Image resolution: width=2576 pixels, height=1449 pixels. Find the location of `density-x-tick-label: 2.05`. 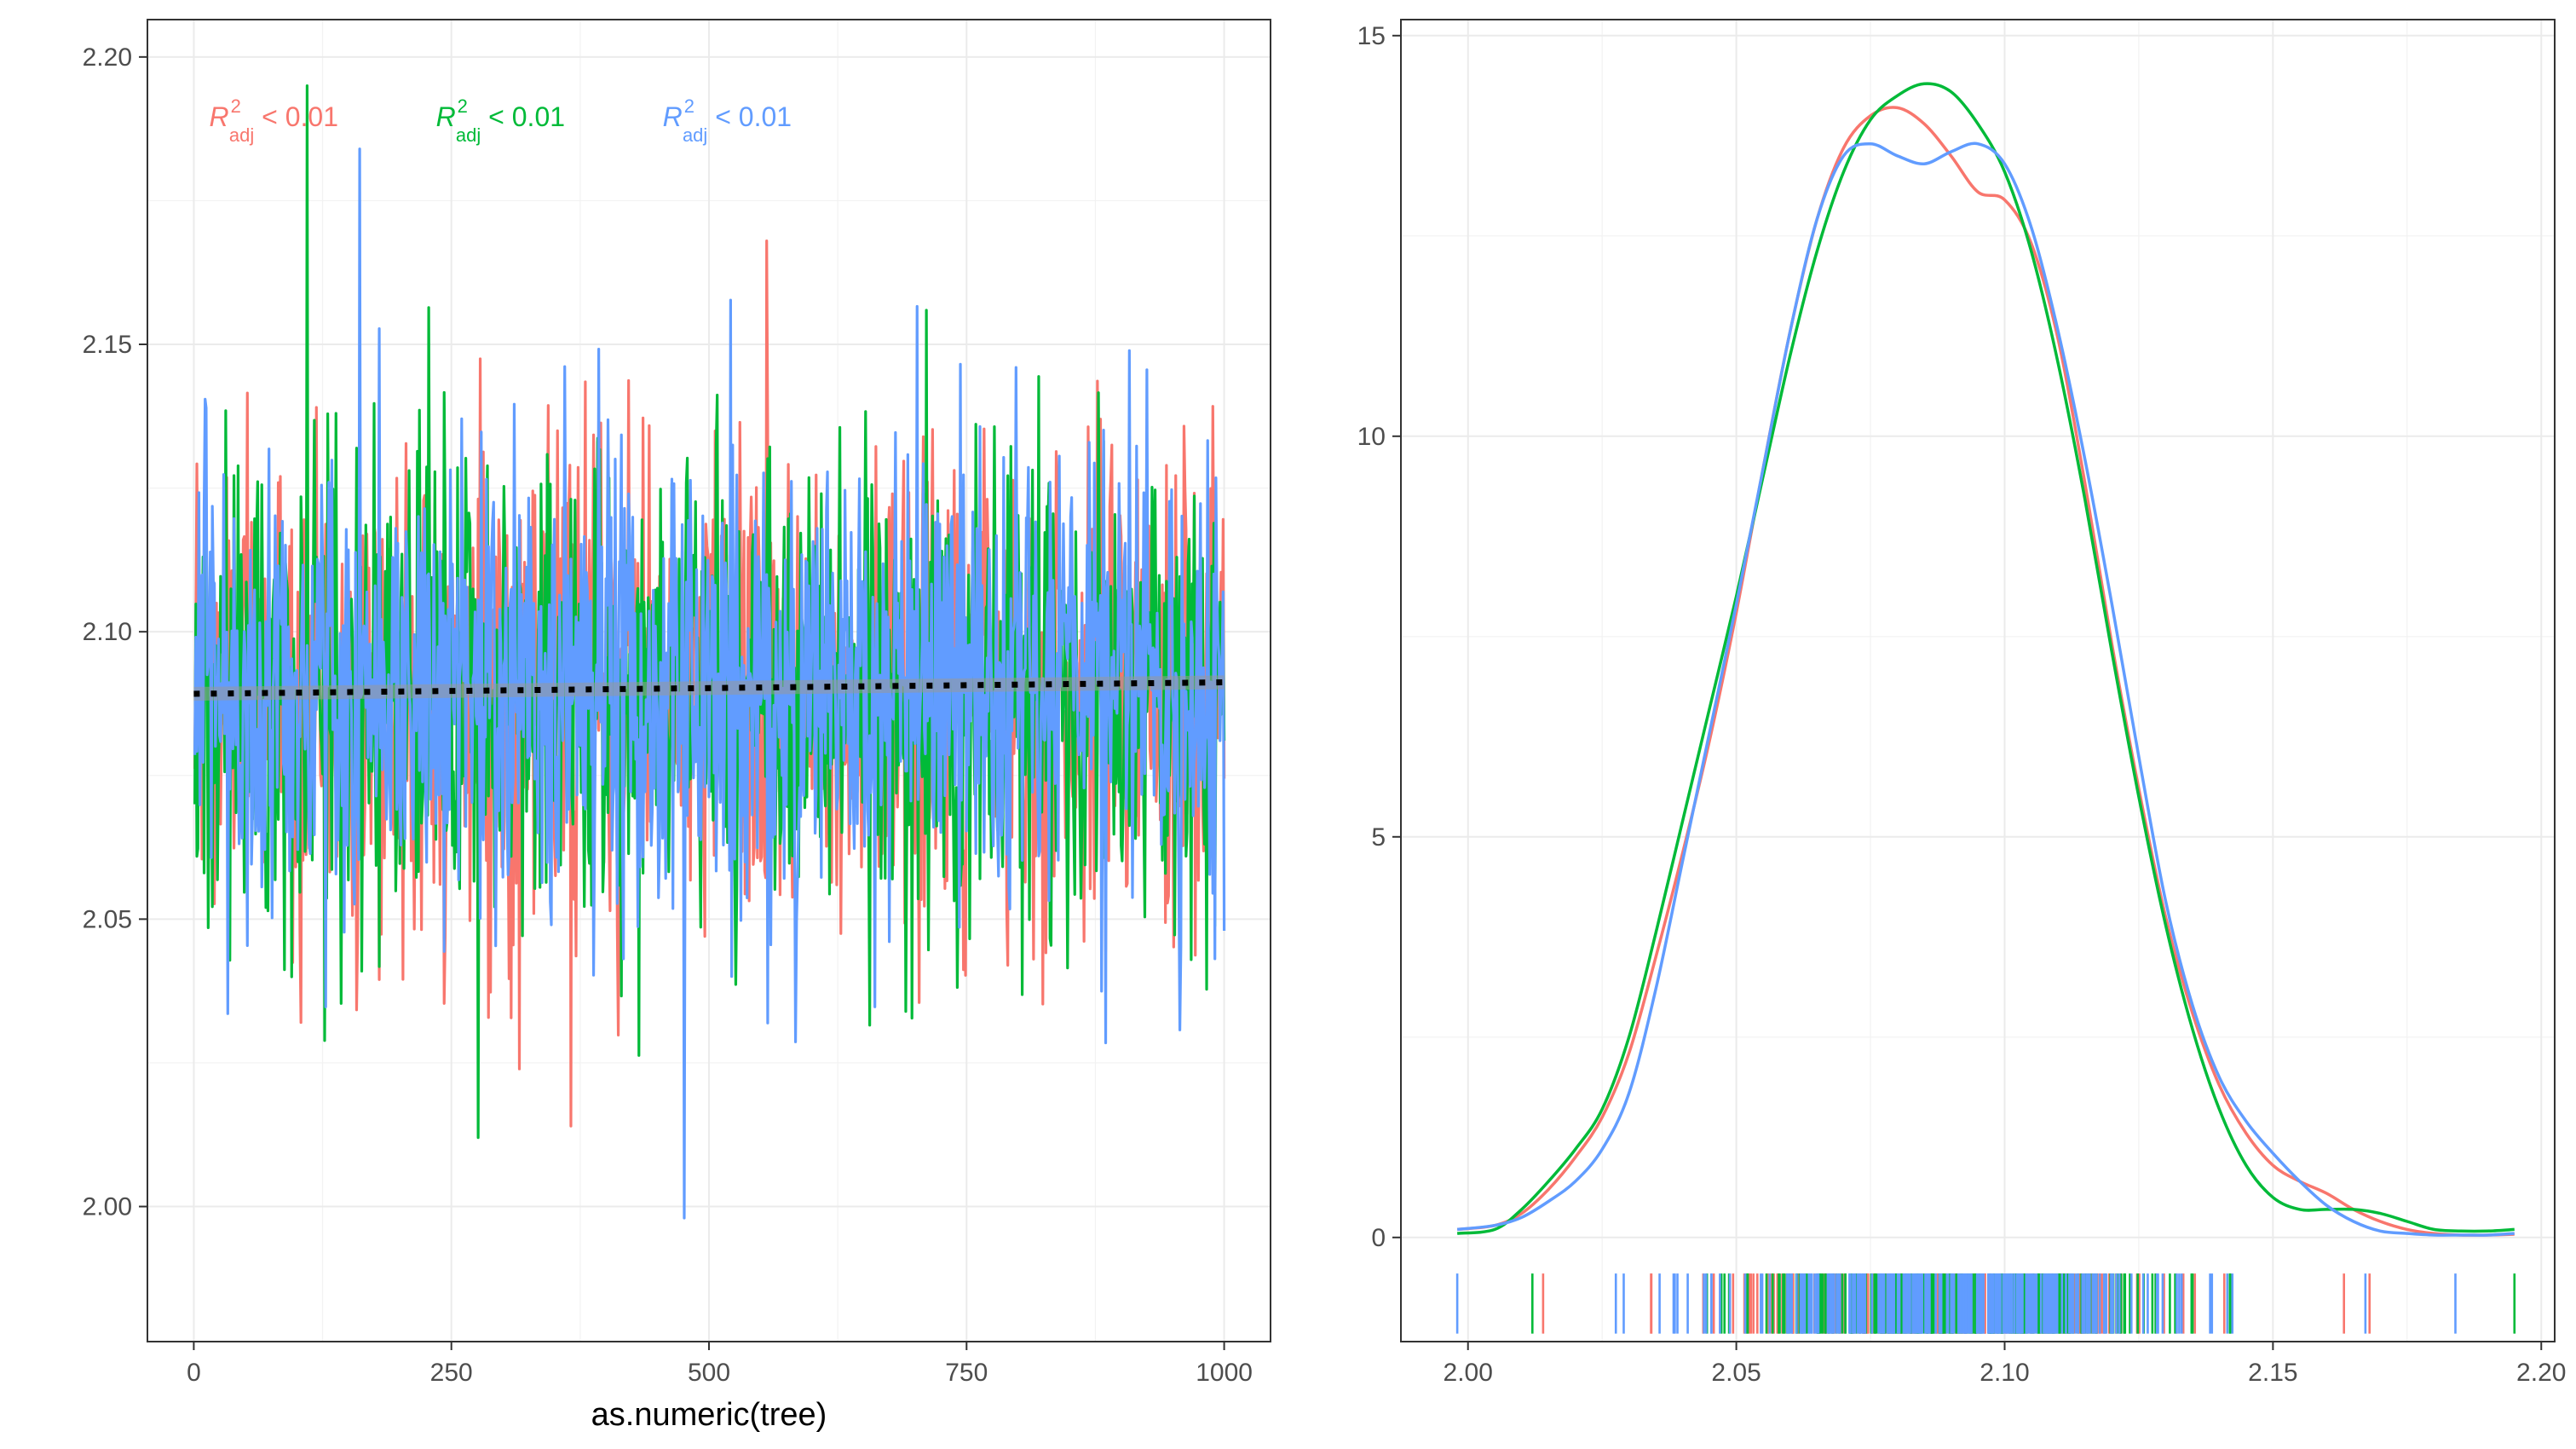

density-x-tick-label: 2.05 is located at coordinates (1736, 1373).